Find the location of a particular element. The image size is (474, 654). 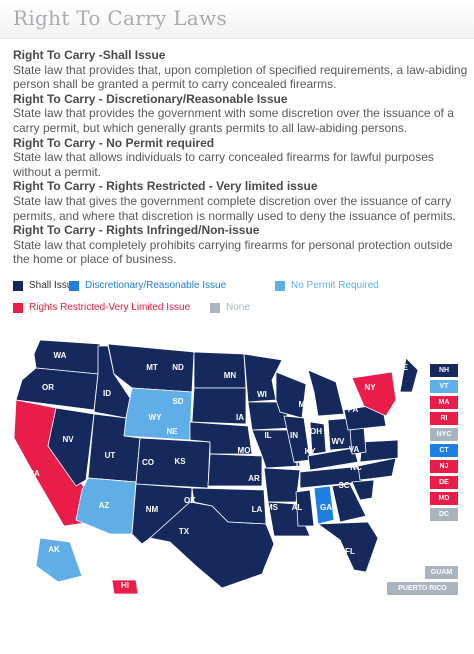

state-label-or: OR is located at coordinates (48, 387).